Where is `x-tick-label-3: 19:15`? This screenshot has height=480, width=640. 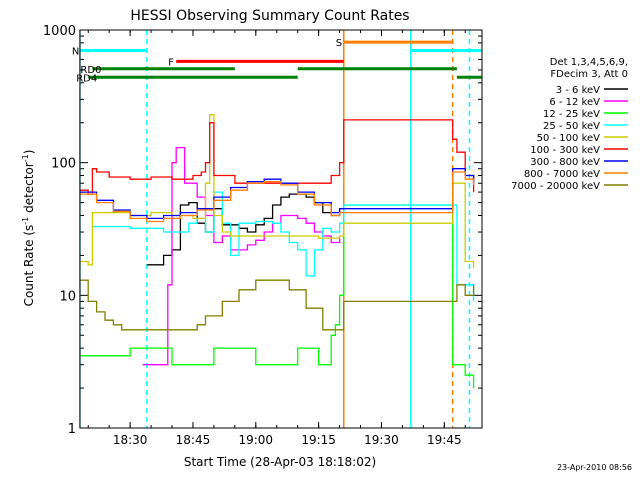
x-tick-label-3: 19:15 is located at coordinates (318, 440).